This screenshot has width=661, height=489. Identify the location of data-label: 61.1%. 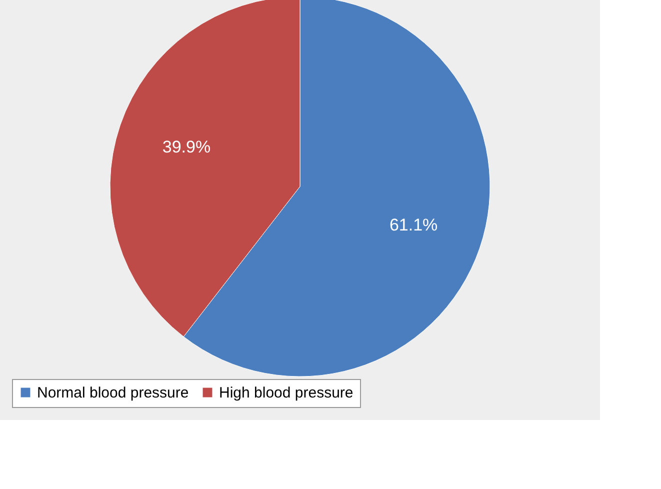
(413, 224).